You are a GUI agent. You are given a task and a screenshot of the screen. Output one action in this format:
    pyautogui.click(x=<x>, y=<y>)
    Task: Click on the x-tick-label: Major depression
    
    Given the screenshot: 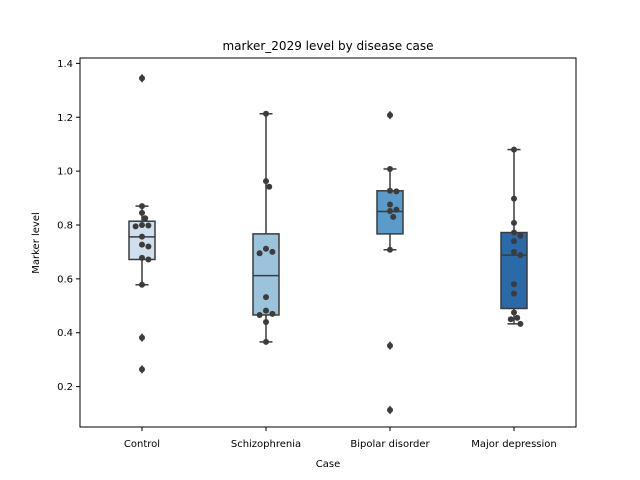 What is the action you would take?
    pyautogui.click(x=514, y=444)
    